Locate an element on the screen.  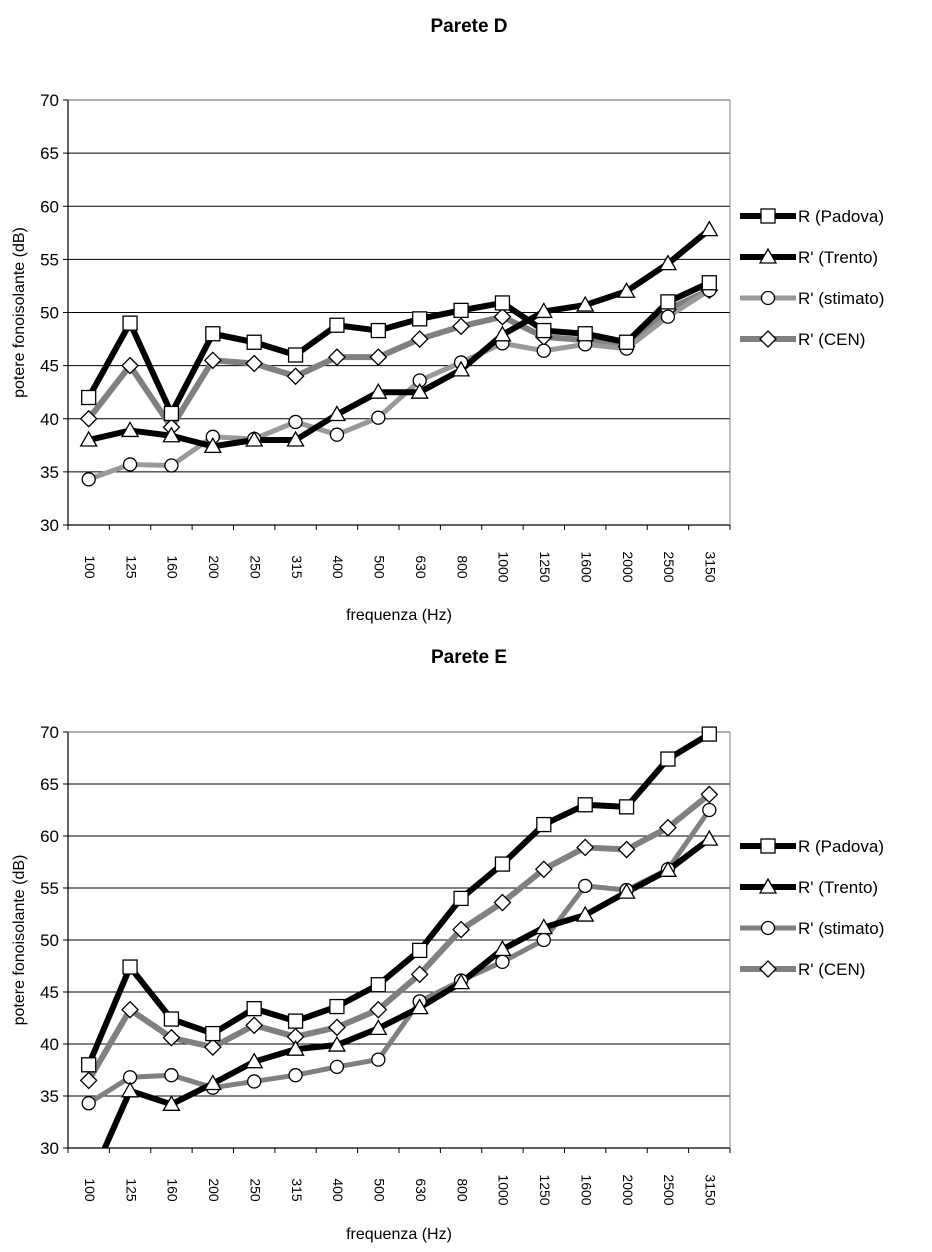
x-tick-label: 100 is located at coordinates (90, 1190).